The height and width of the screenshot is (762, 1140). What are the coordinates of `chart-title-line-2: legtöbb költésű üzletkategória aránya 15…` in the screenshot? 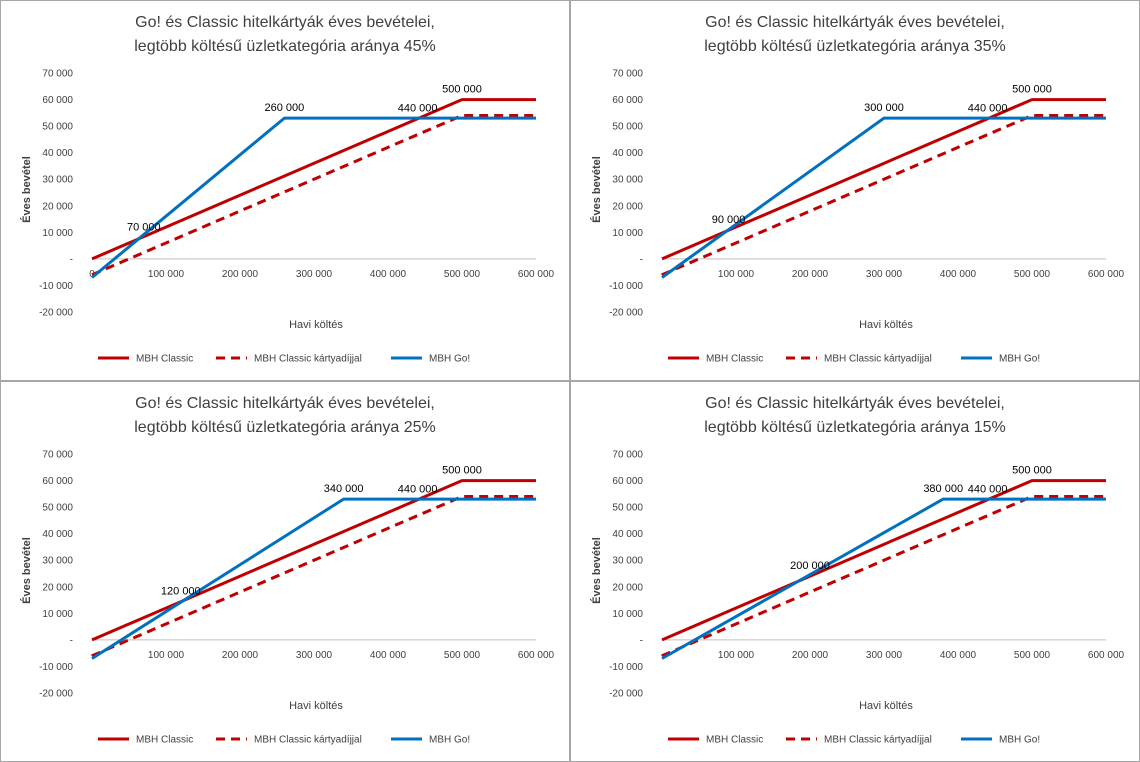 It's located at (855, 427).